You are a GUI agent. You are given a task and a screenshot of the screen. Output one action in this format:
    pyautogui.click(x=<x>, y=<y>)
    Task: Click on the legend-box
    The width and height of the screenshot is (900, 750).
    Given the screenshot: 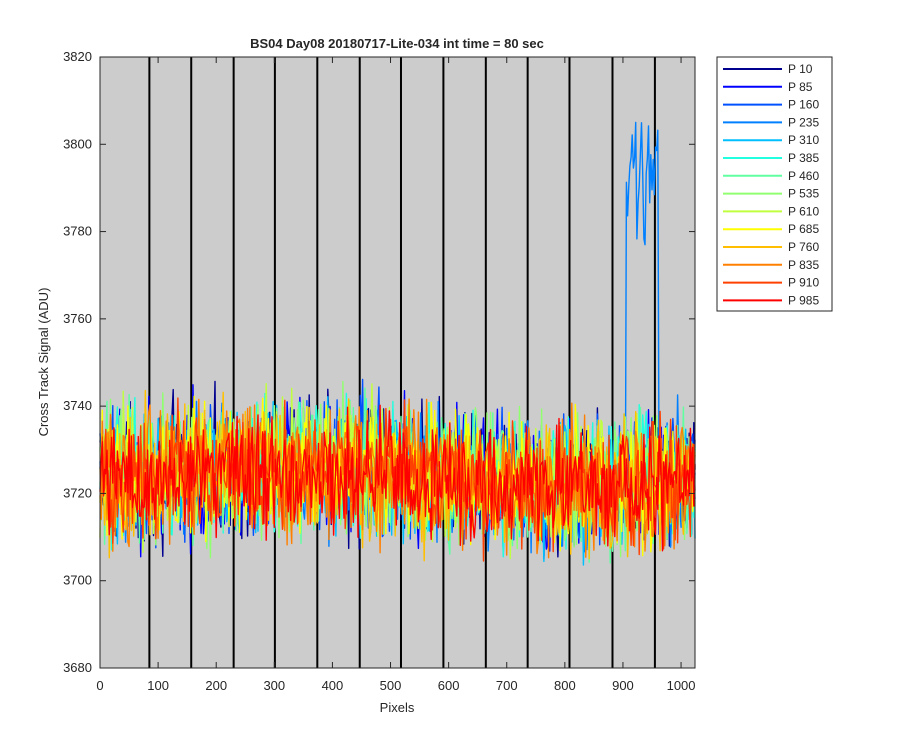 What is the action you would take?
    pyautogui.click(x=774, y=184)
    